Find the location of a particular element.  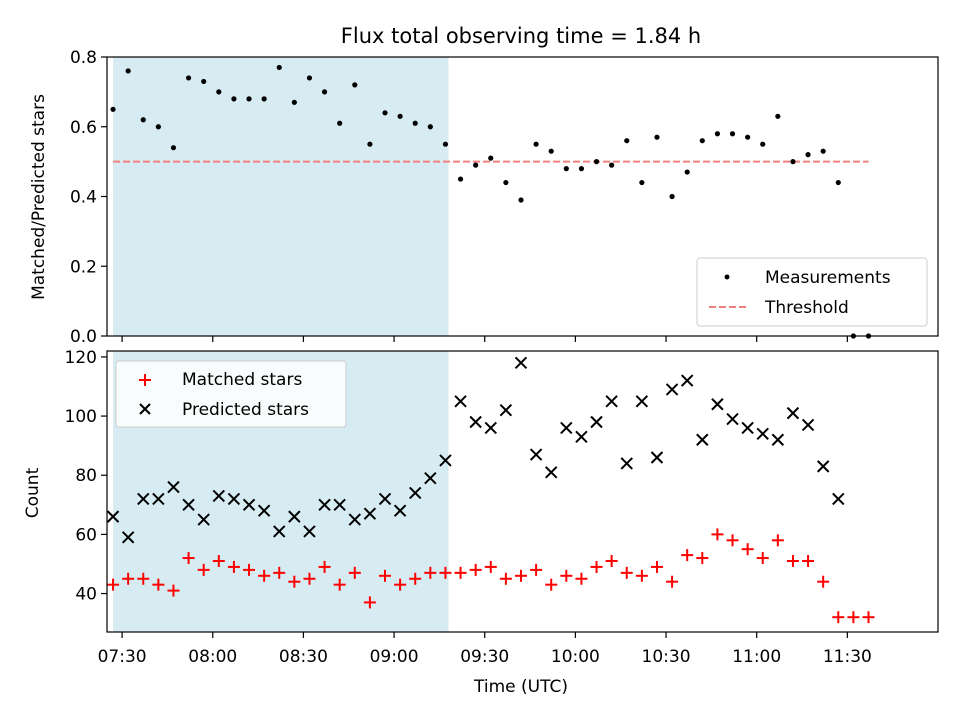

legend-predicted-marker is located at coordinates (145, 409).